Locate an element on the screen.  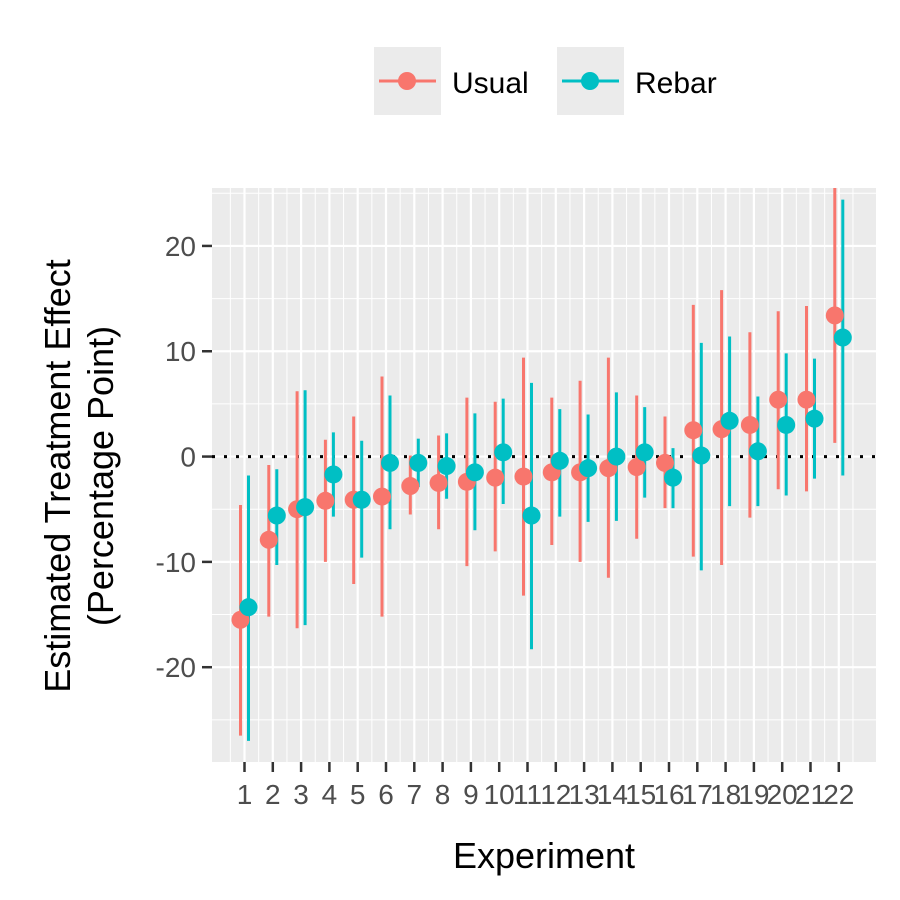
y-tick-label: -10 is located at coordinates (176, 562).